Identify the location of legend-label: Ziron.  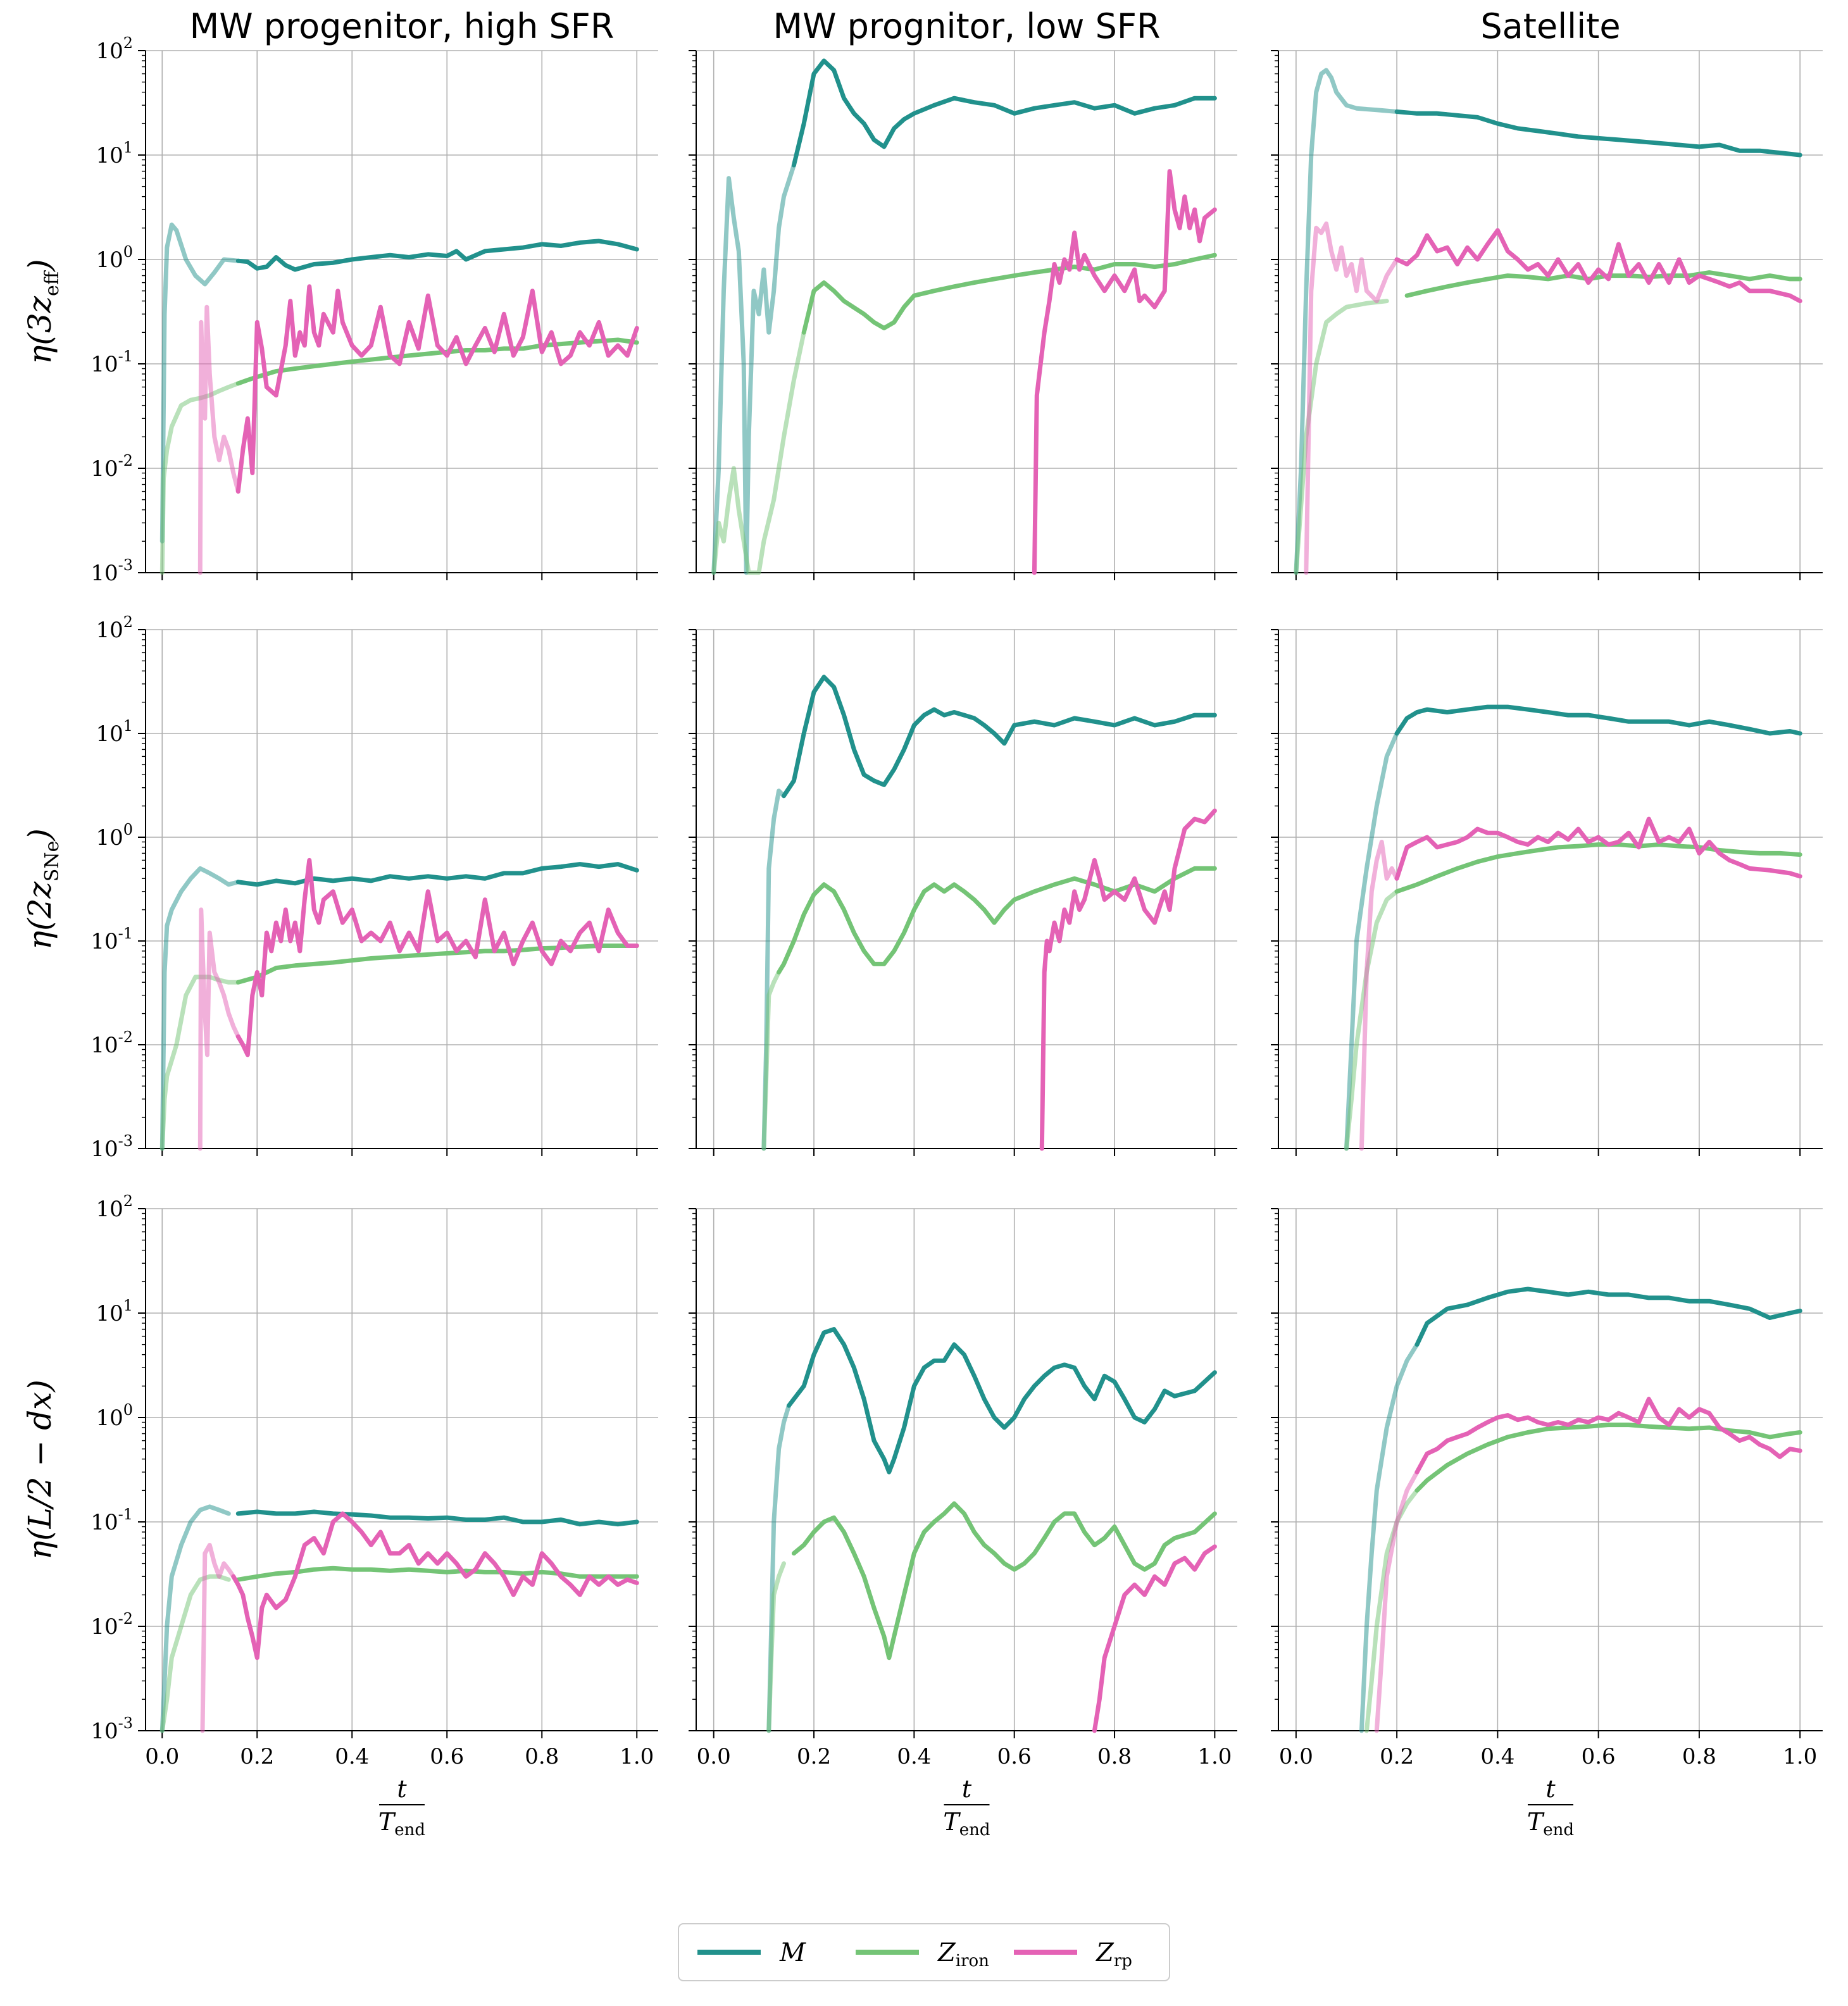
(963, 1954).